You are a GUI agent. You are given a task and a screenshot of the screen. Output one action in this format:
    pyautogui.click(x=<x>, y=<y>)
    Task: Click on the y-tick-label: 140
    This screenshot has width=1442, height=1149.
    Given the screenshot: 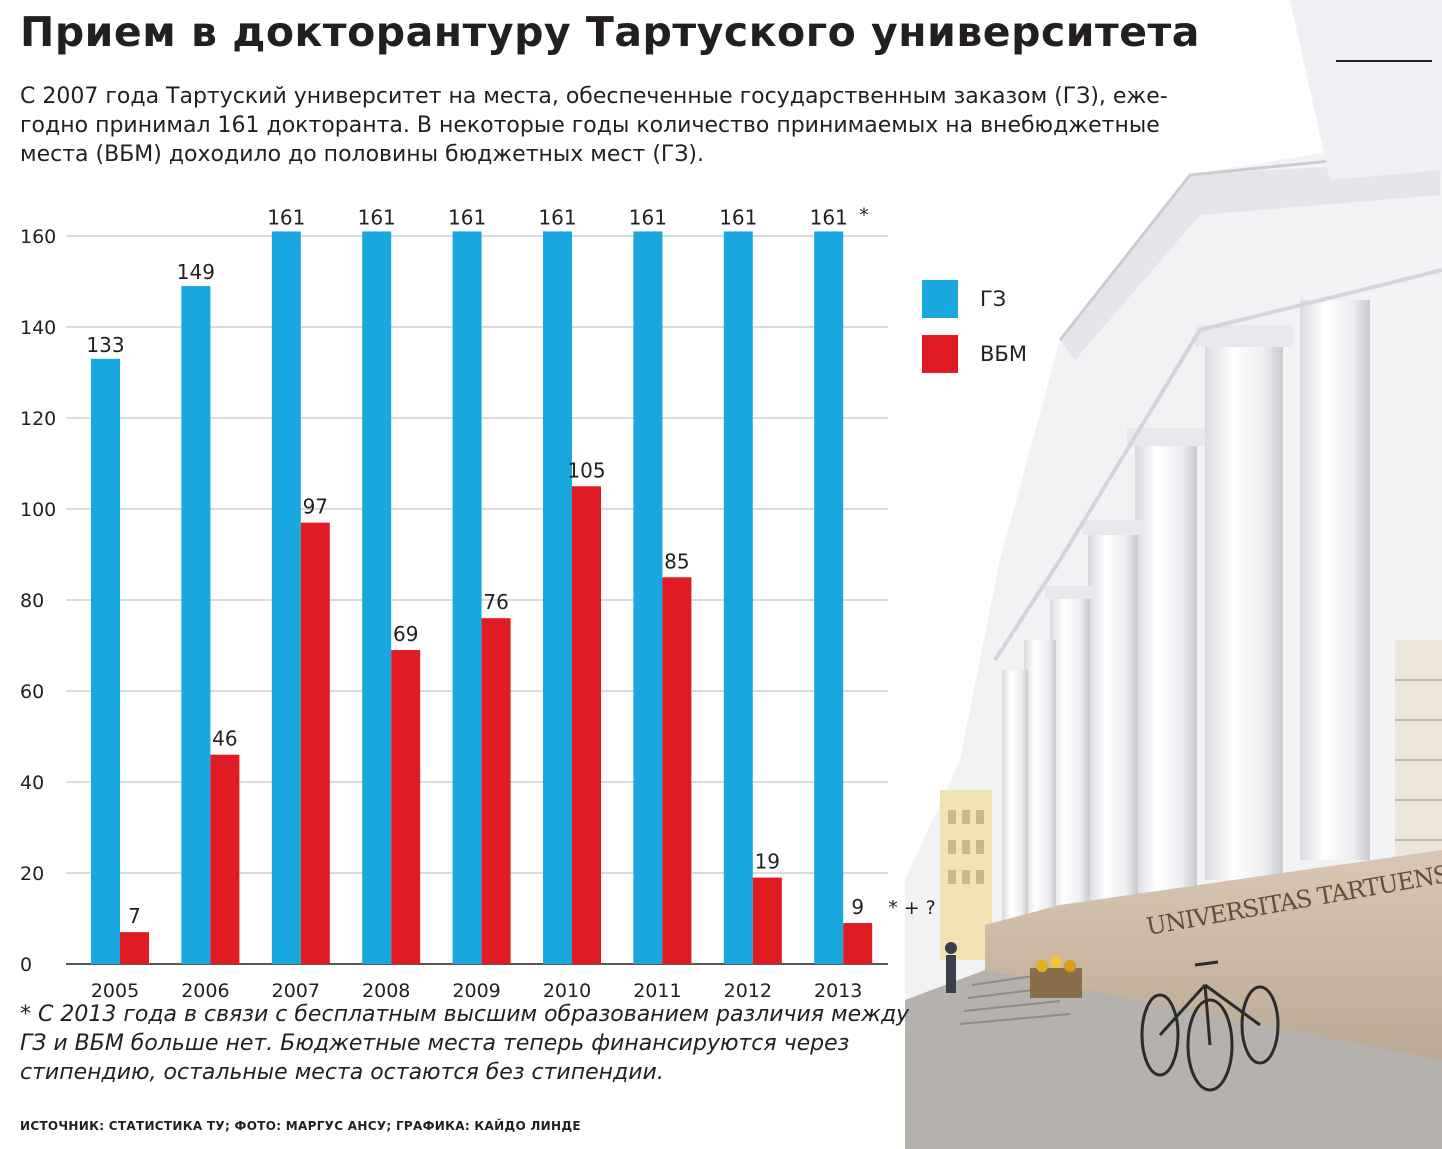 What is the action you would take?
    pyautogui.click(x=38, y=328)
    